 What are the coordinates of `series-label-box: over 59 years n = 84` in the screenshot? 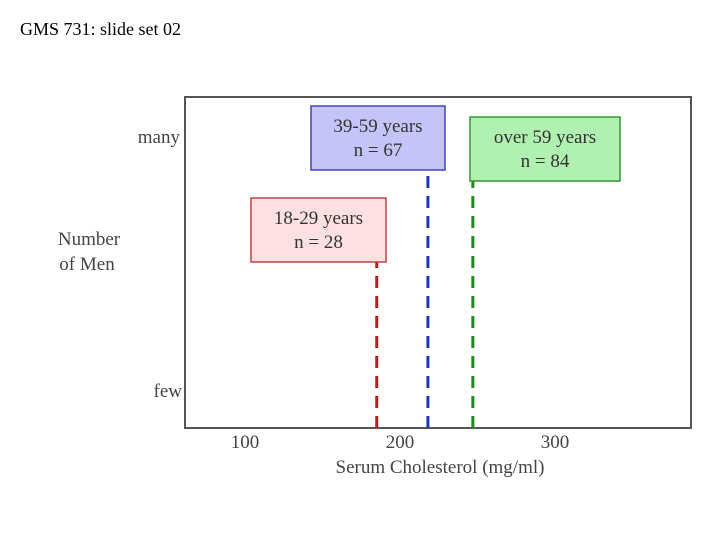 It's located at (545, 149).